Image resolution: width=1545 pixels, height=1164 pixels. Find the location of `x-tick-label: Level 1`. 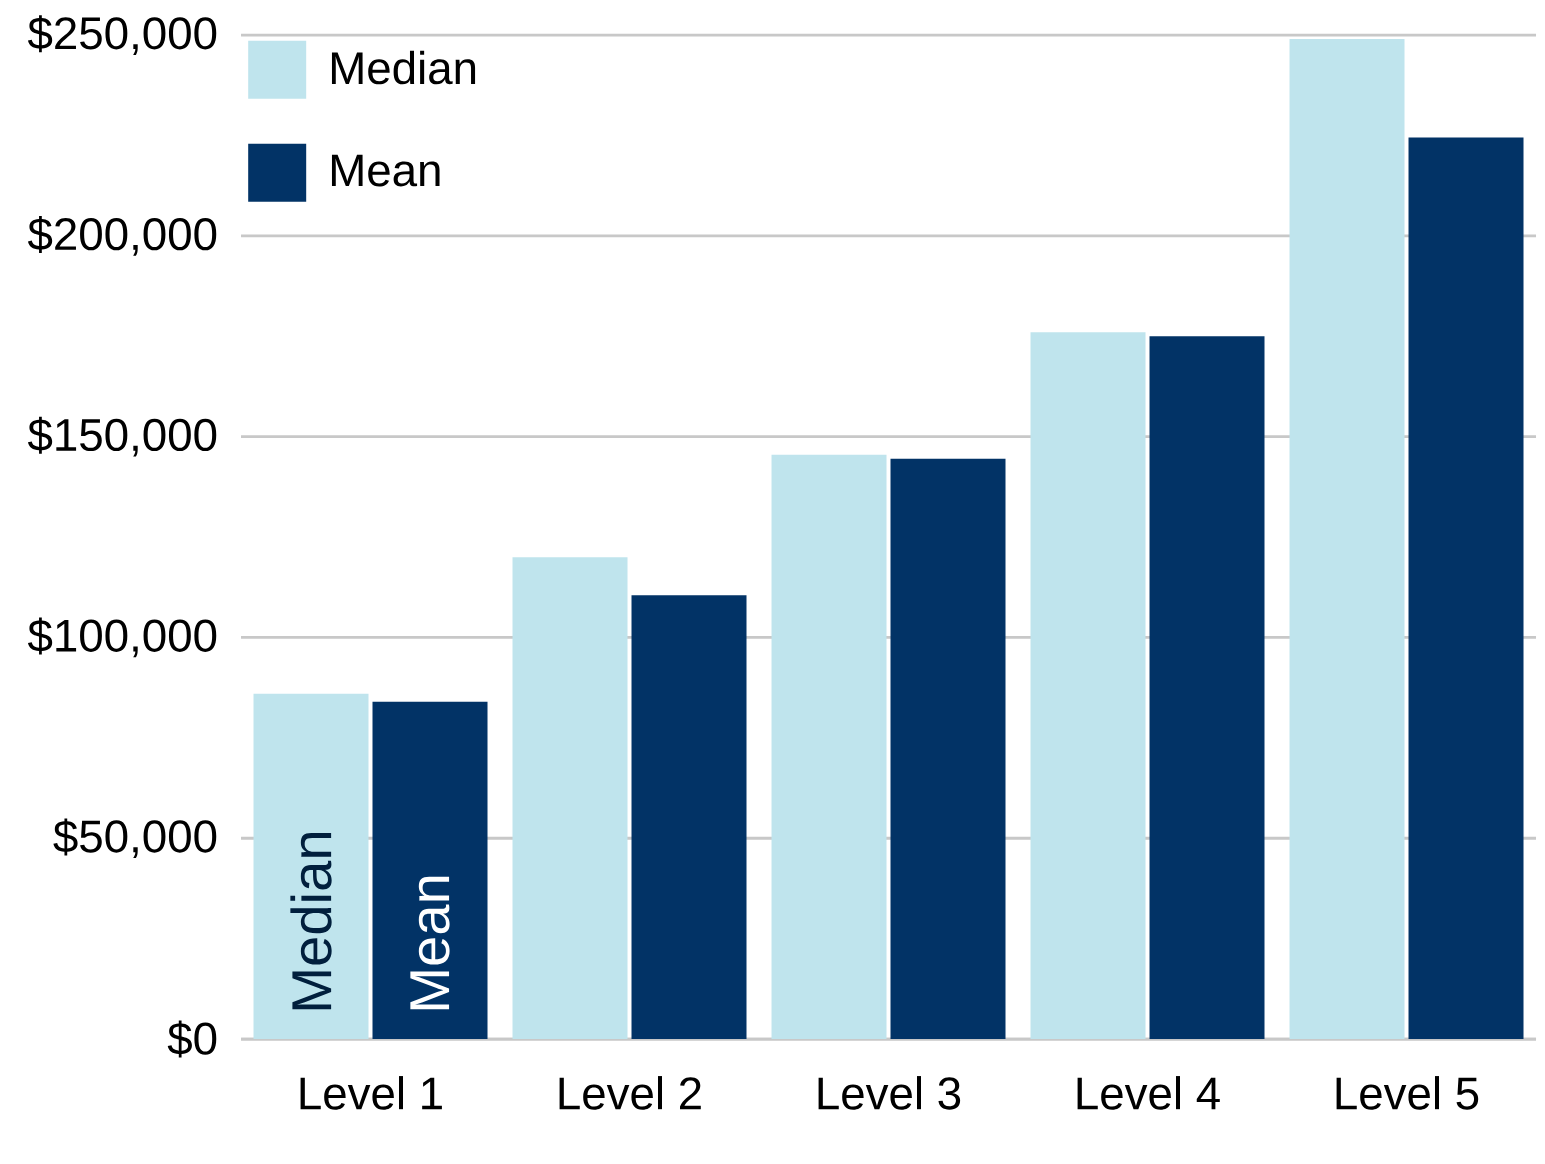

x-tick-label: Level 1 is located at coordinates (371, 1093).